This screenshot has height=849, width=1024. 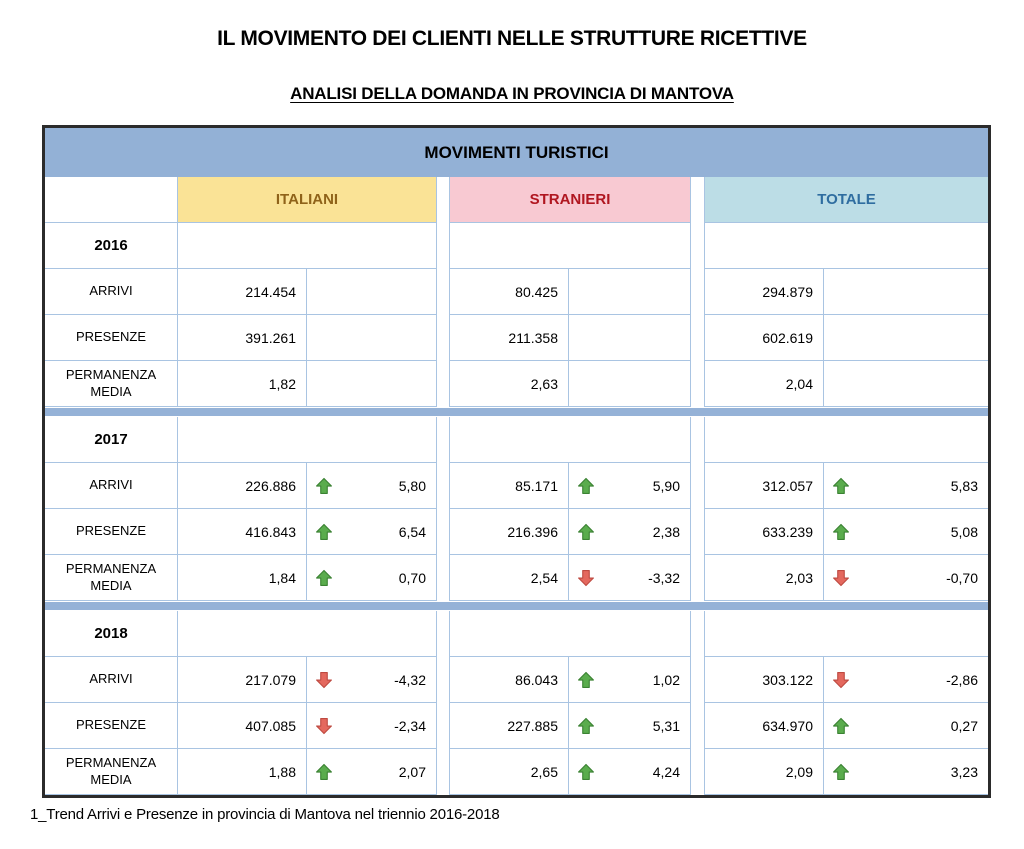 I want to click on value-cell: 86.043, so click(x=509, y=680).